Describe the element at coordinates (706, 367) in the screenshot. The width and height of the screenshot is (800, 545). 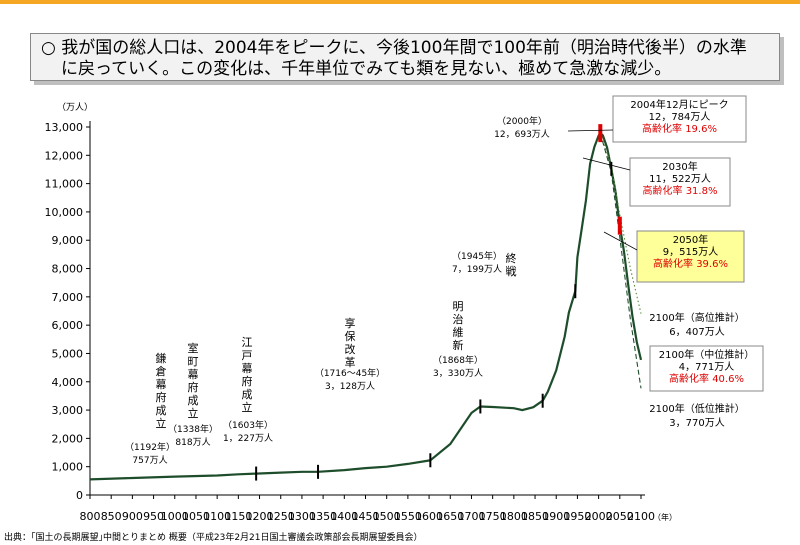
I see `mid-line2: 4，771万人` at that location.